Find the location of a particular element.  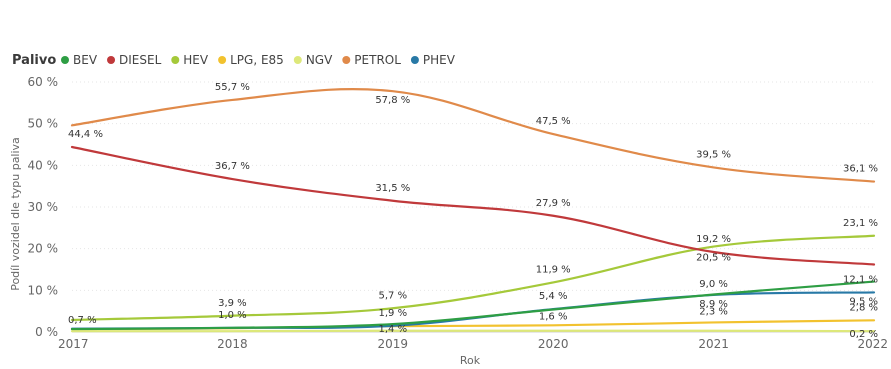

y-tick-label: 0 % is located at coordinates (46, 332).